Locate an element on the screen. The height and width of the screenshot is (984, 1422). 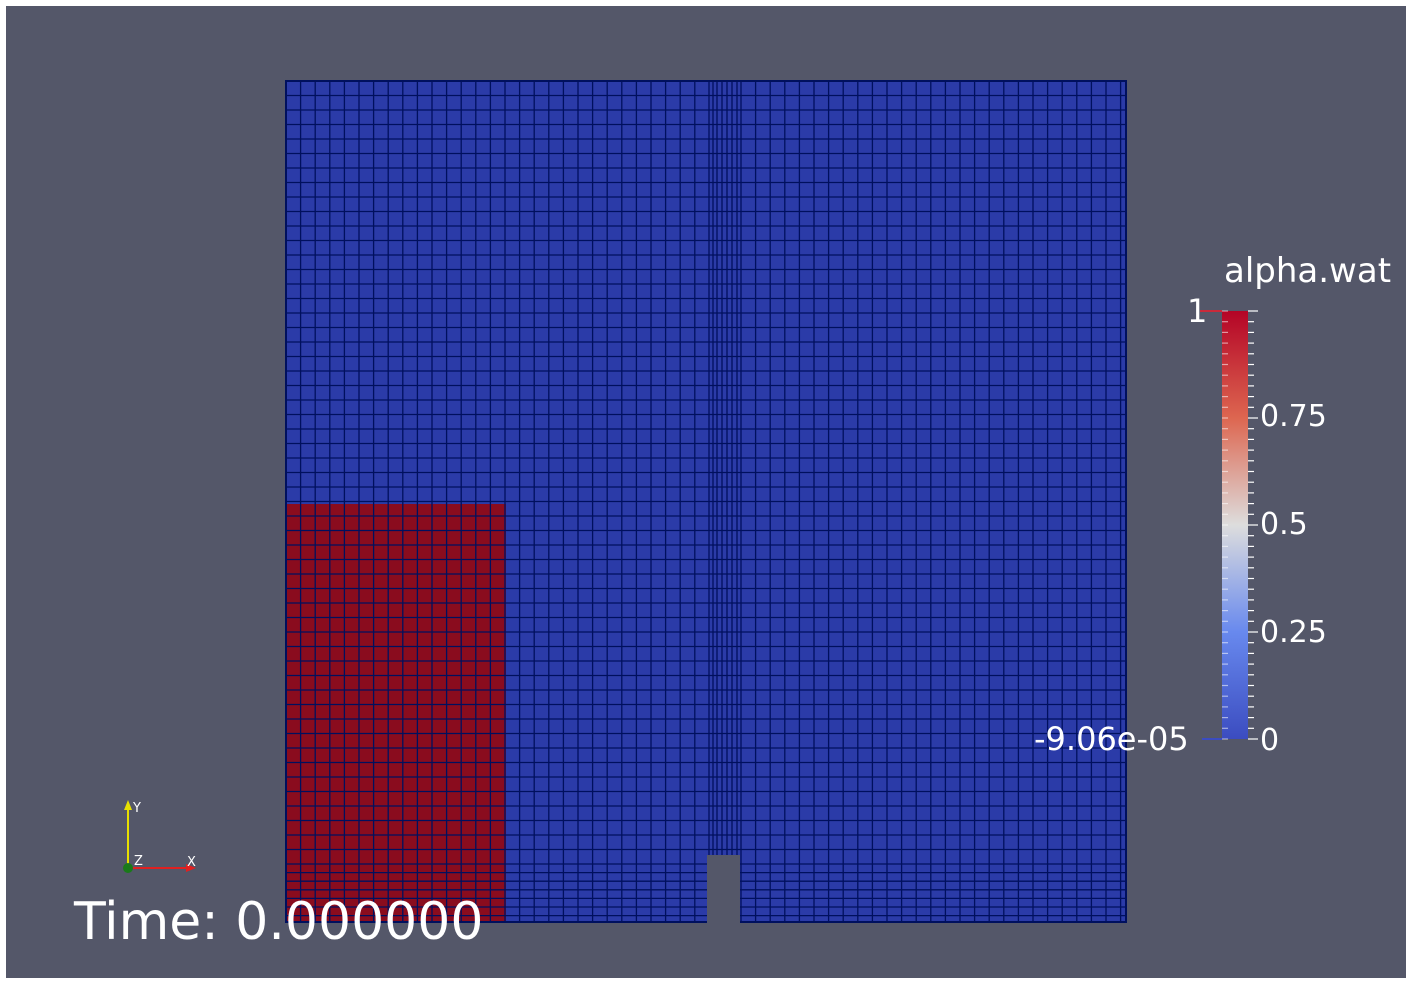
color-legend: alpha.wat 1 -9.06e-05 0.75 0.5 0.25 0 is located at coordinates (1212, 504).